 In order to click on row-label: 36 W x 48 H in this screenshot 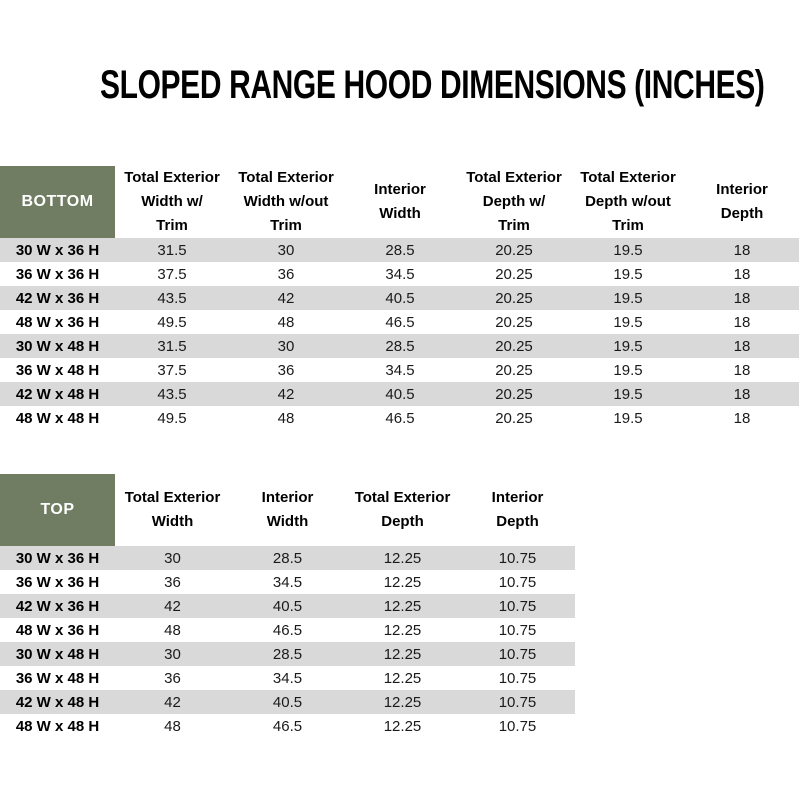, I will do `click(57, 370)`.